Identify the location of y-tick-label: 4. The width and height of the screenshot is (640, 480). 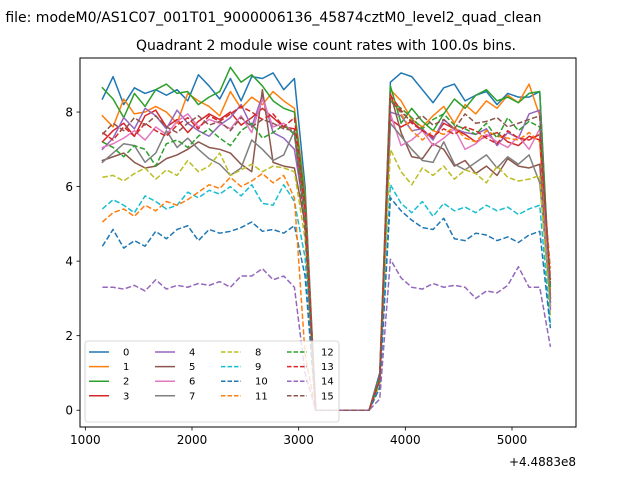
(69, 262).